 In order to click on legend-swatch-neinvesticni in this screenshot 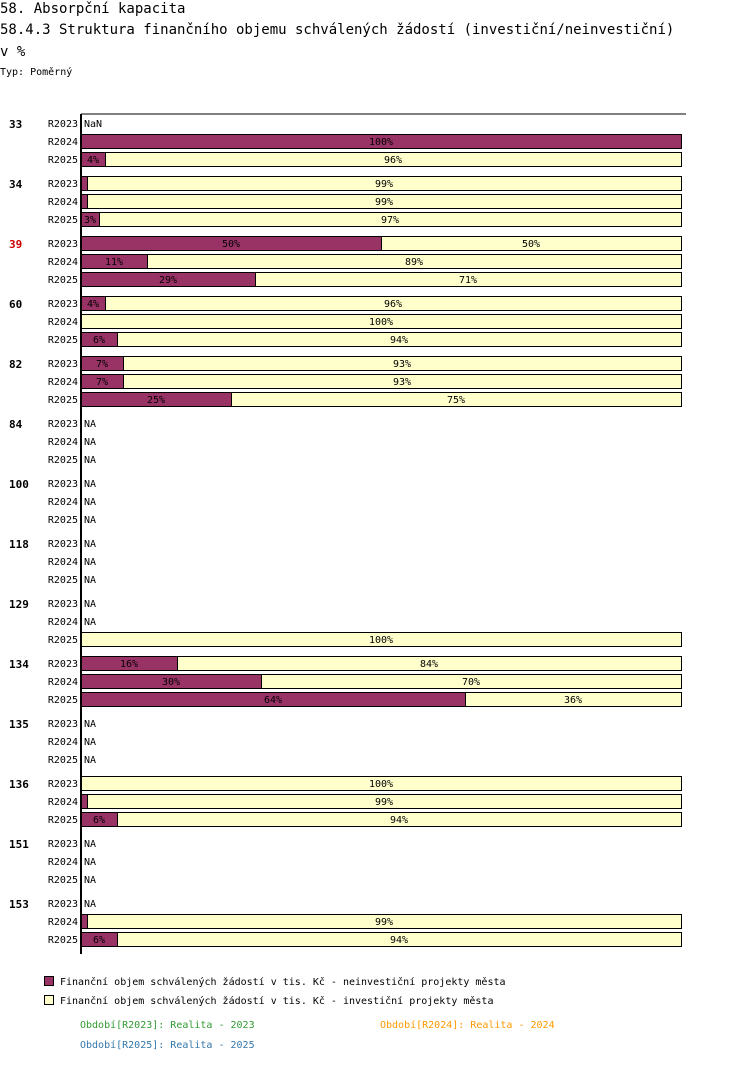, I will do `click(49, 981)`.